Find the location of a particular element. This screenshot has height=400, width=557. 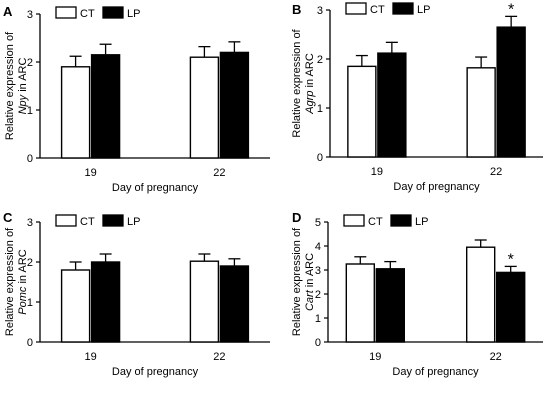

panel-letter: C is located at coordinates (8, 217).